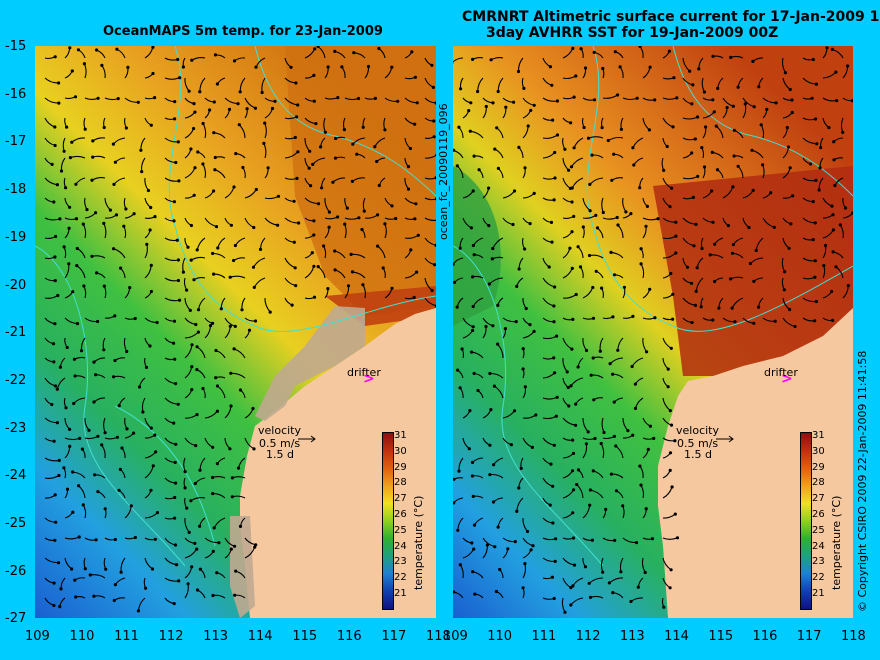 This screenshot has width=880, height=660. What do you see at coordinates (400, 530) in the screenshot?
I see `colorbar-tick-label: 25` at bounding box center [400, 530].